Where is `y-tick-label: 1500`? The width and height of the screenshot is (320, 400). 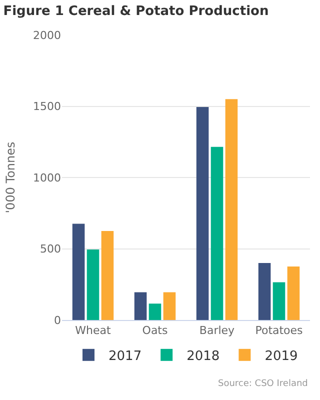
y-tick-label: 1500 is located at coordinates (47, 107).